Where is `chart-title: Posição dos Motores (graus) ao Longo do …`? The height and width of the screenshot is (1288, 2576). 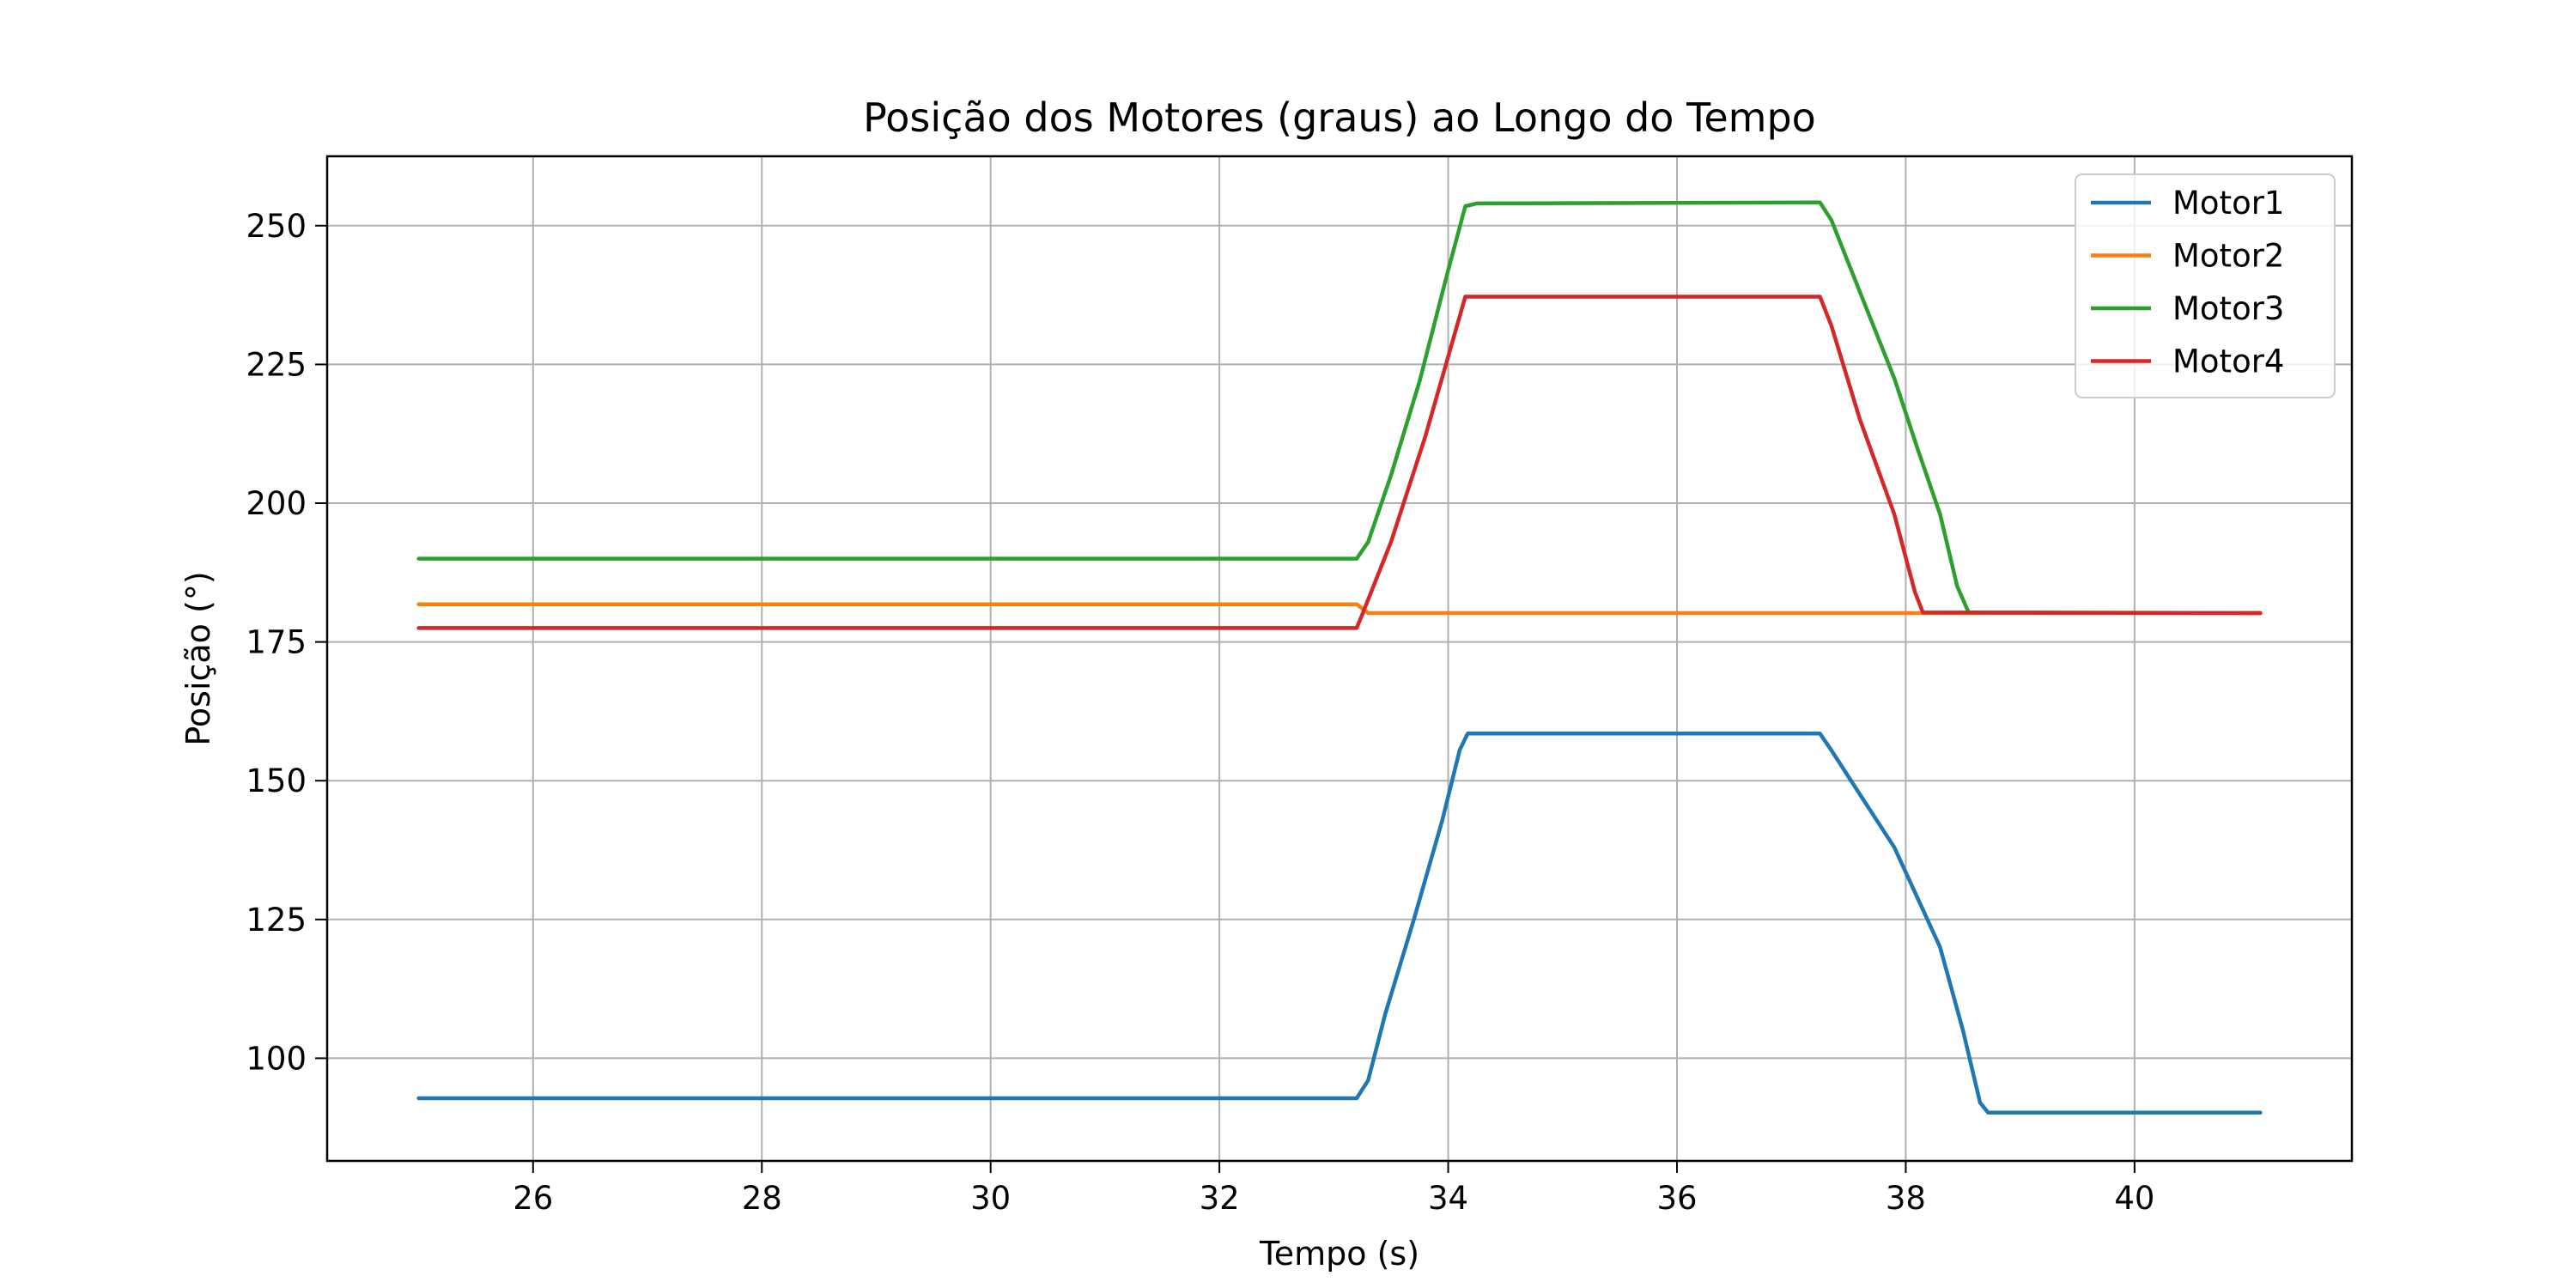 chart-title: Posição dos Motores (graus) ao Longo do … is located at coordinates (1339, 117).